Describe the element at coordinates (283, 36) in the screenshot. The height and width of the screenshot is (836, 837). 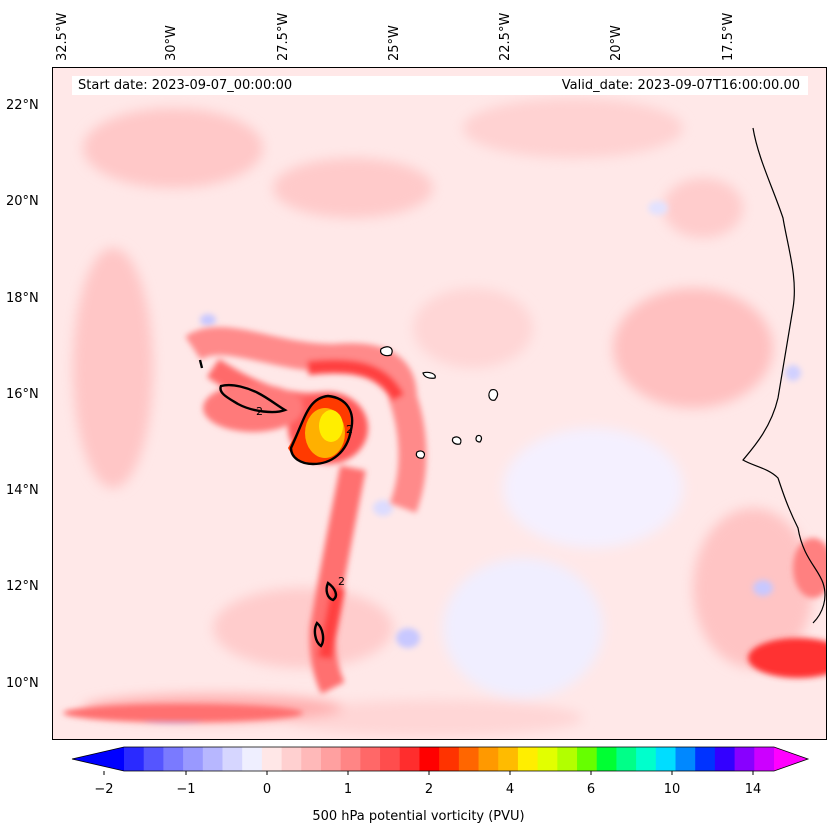
I see `lon-label-27-5w: 27.5°W` at that location.